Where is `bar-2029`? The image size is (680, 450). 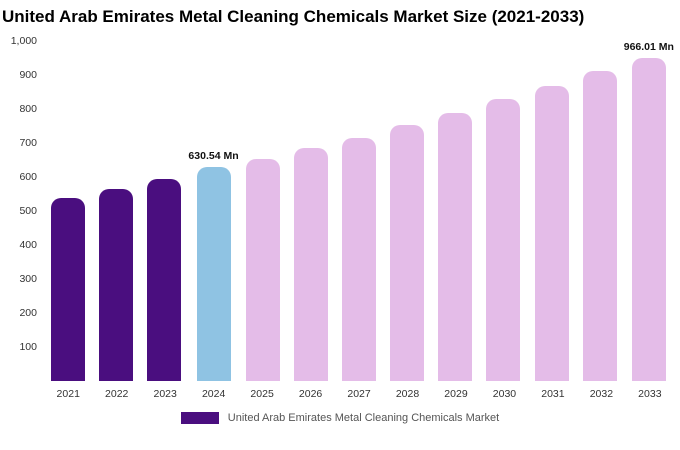
bar-2029 is located at coordinates (455, 246).